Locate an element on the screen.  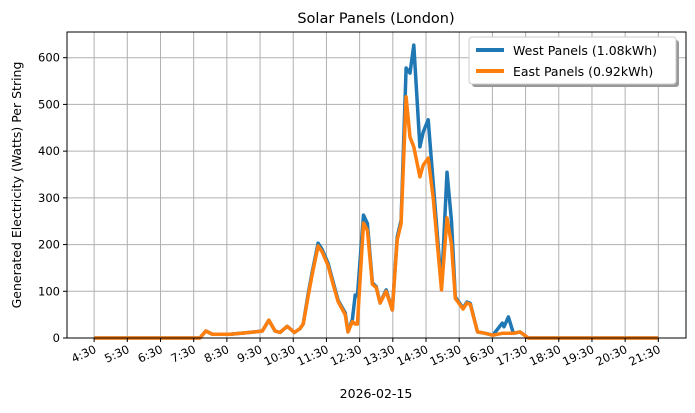
y-ticks: 0 100 200 300 400 500 600 is located at coordinates (52, 198).